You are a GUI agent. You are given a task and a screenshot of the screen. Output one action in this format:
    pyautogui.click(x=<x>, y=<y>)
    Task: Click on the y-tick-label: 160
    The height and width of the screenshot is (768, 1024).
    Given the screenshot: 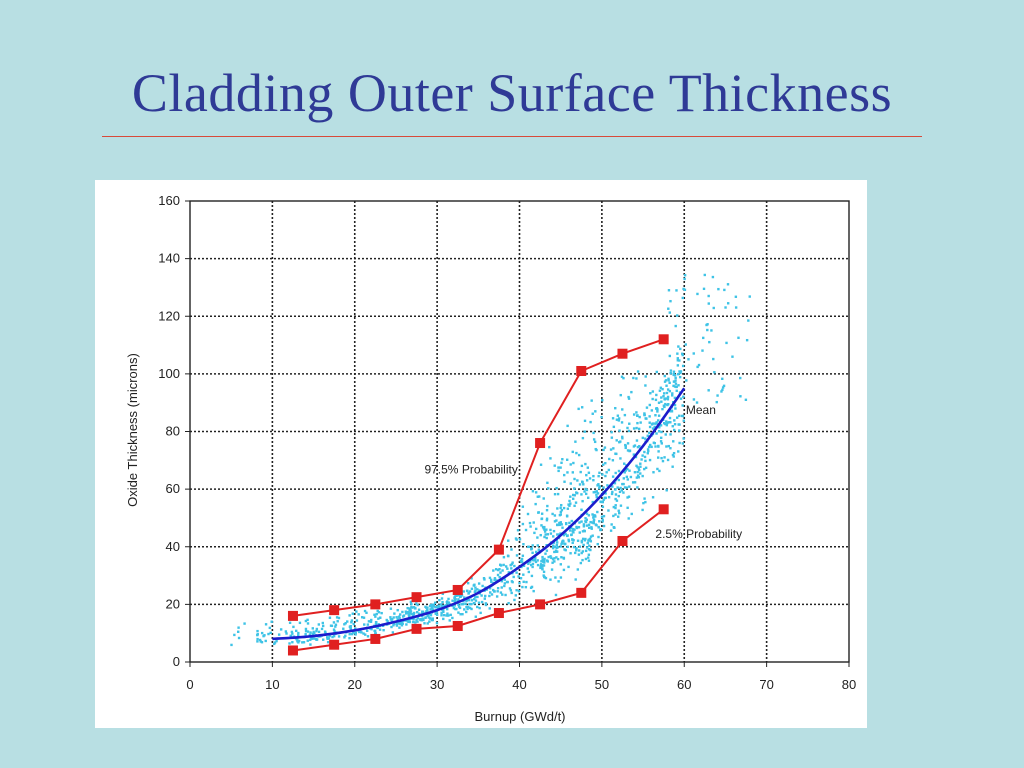 What is the action you would take?
    pyautogui.click(x=169, y=200)
    